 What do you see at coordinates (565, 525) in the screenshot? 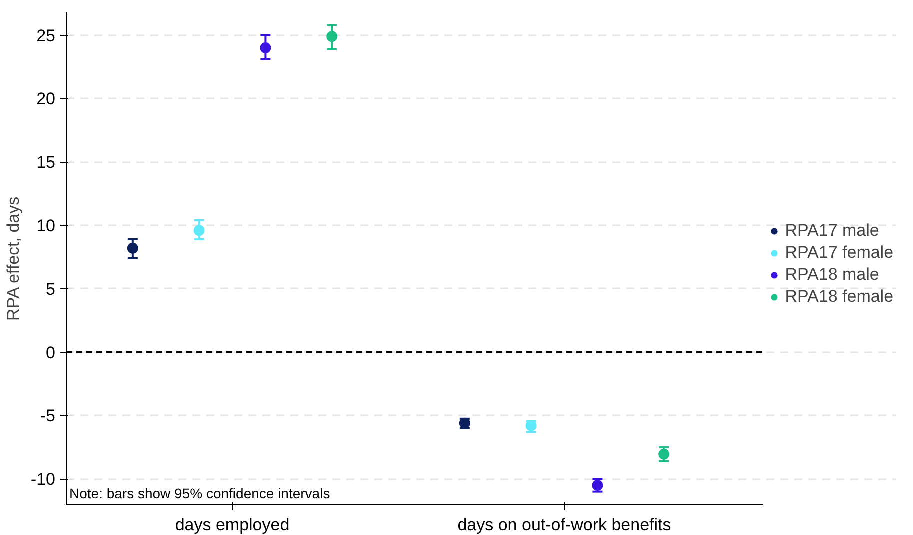
I see `x-tick-label: days on out-of-work benefits` at bounding box center [565, 525].